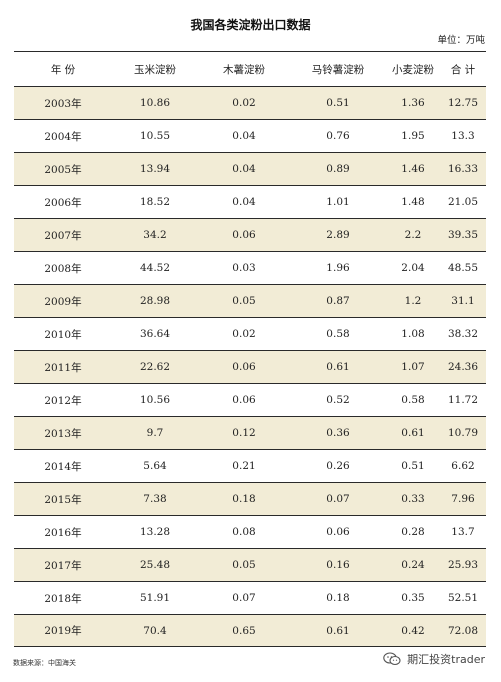  Describe the element at coordinates (155, 466) in the screenshot. I see `cell-corn-starch: 5.64` at that location.